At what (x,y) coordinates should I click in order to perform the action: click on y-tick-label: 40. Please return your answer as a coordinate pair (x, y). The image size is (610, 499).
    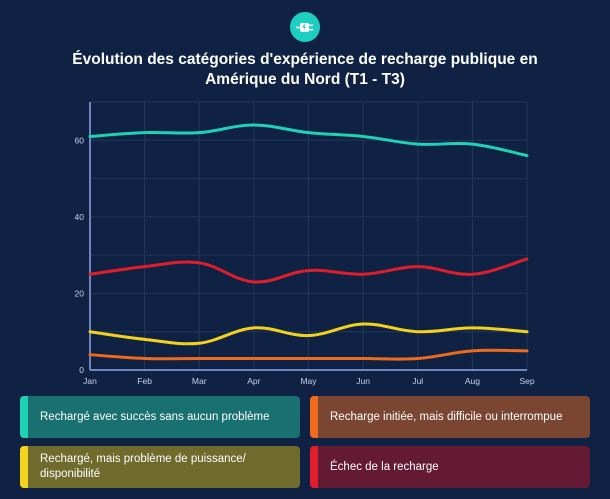
    Looking at the image, I should click on (80, 217).